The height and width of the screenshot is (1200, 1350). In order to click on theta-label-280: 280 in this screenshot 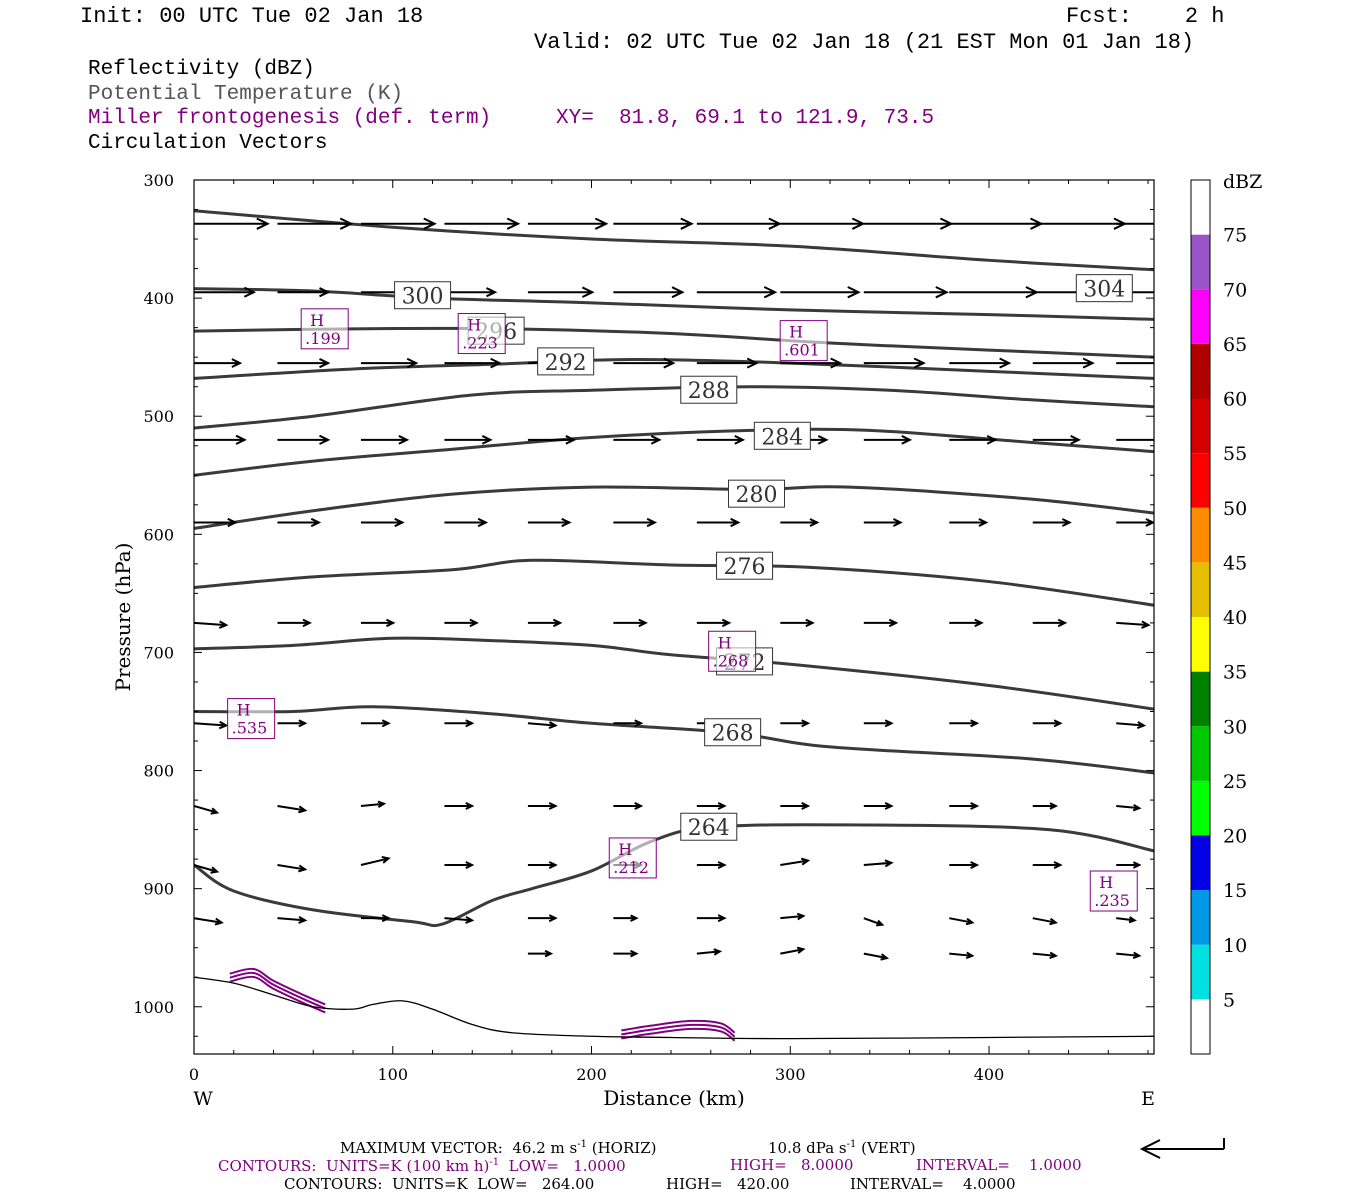, I will do `click(756, 495)`.